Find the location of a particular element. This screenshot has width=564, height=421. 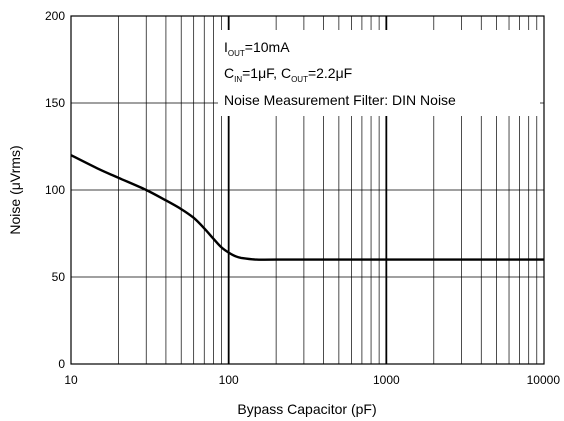

x-tick-label: 10000 is located at coordinates (544, 380).